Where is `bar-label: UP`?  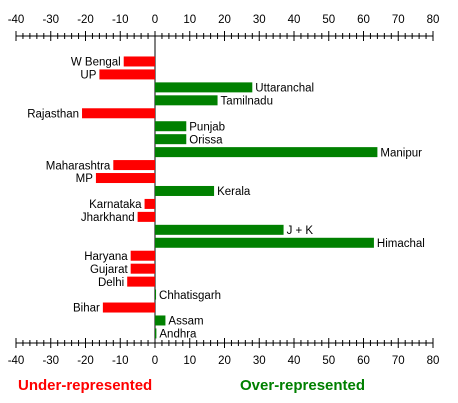
bar-label: UP is located at coordinates (88, 76).